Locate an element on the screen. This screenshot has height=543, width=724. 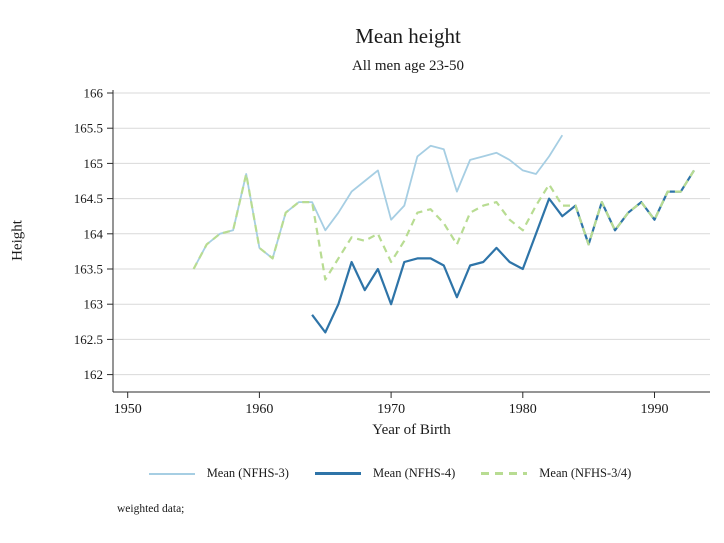
y-tick-label: 162 is located at coordinates (94, 374).